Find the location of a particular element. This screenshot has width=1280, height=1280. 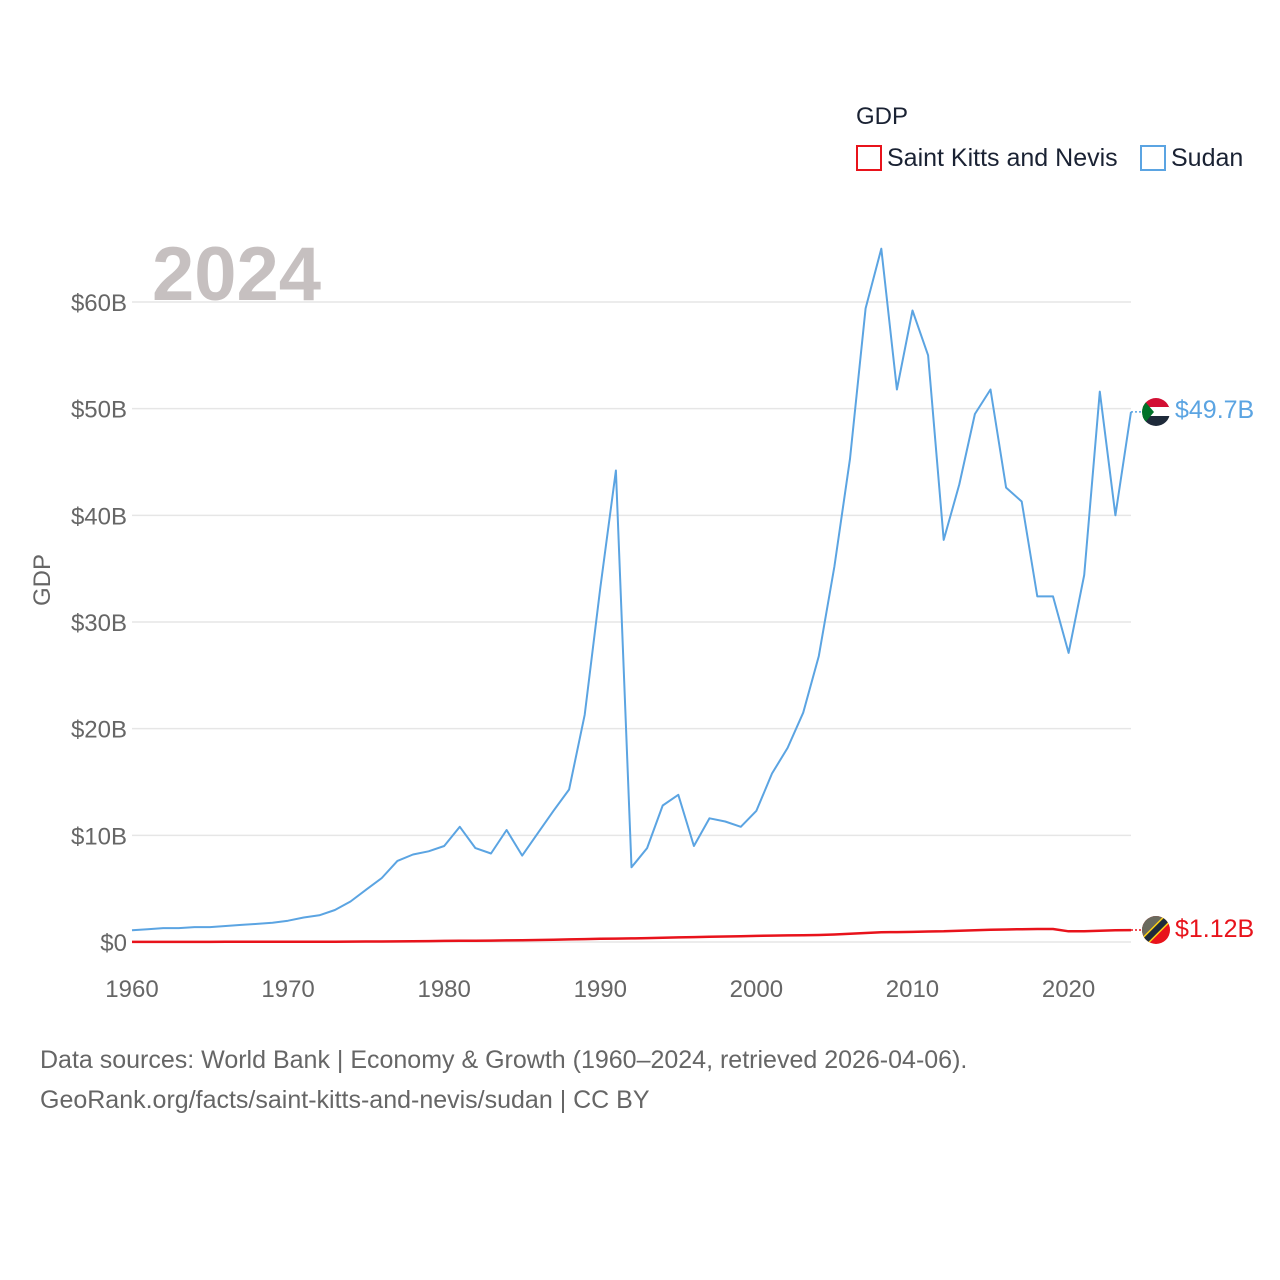

legend-swatch-saint-kitts-and-nevis is located at coordinates (869, 158).